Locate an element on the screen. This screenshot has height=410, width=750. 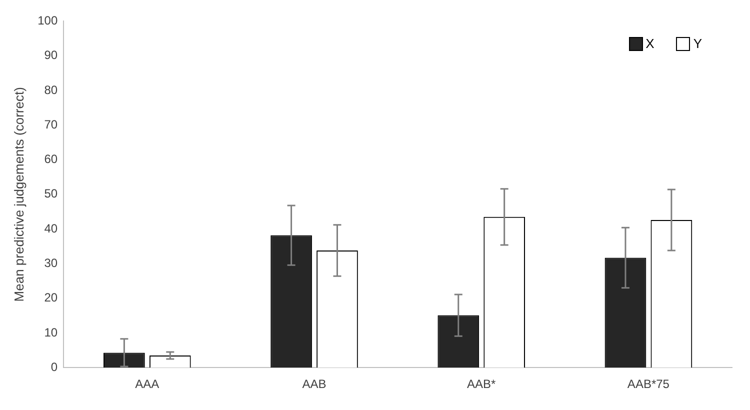
x-tick-label: AAB* is located at coordinates (481, 384).